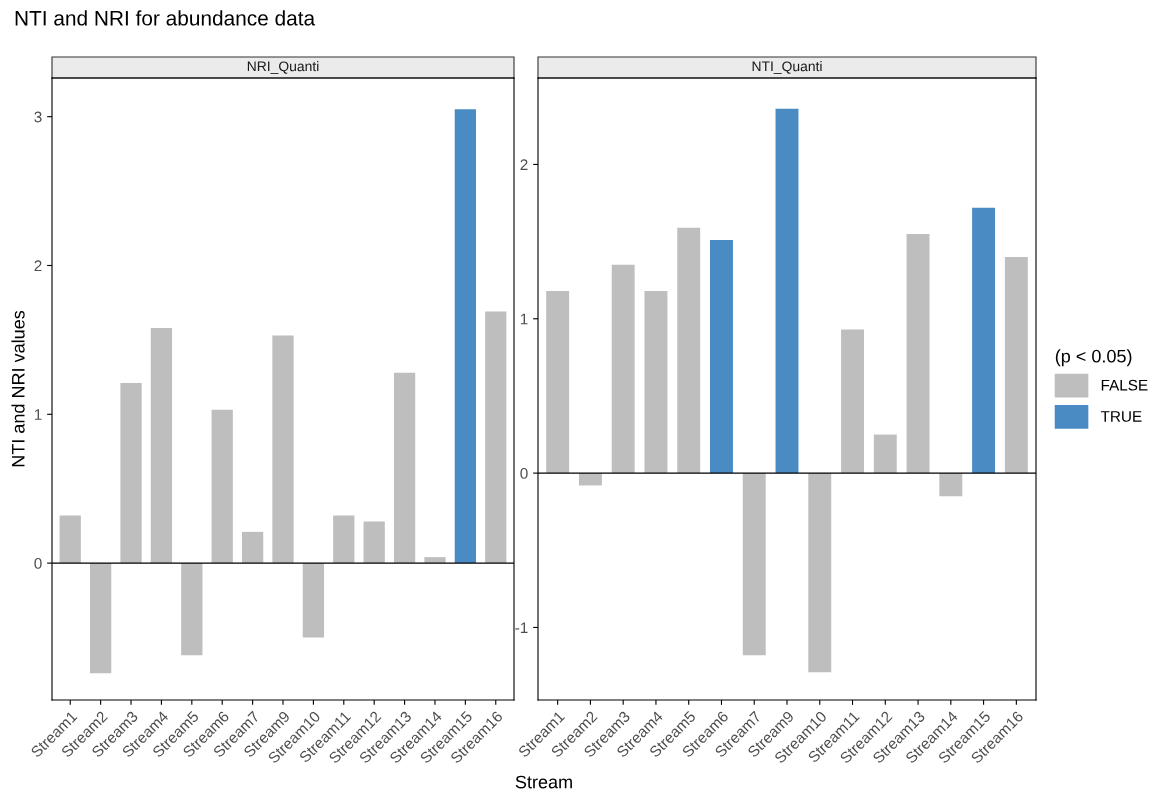 This screenshot has width=1175, height=804. I want to click on legend-title: (p < 0.05), so click(1093, 358).